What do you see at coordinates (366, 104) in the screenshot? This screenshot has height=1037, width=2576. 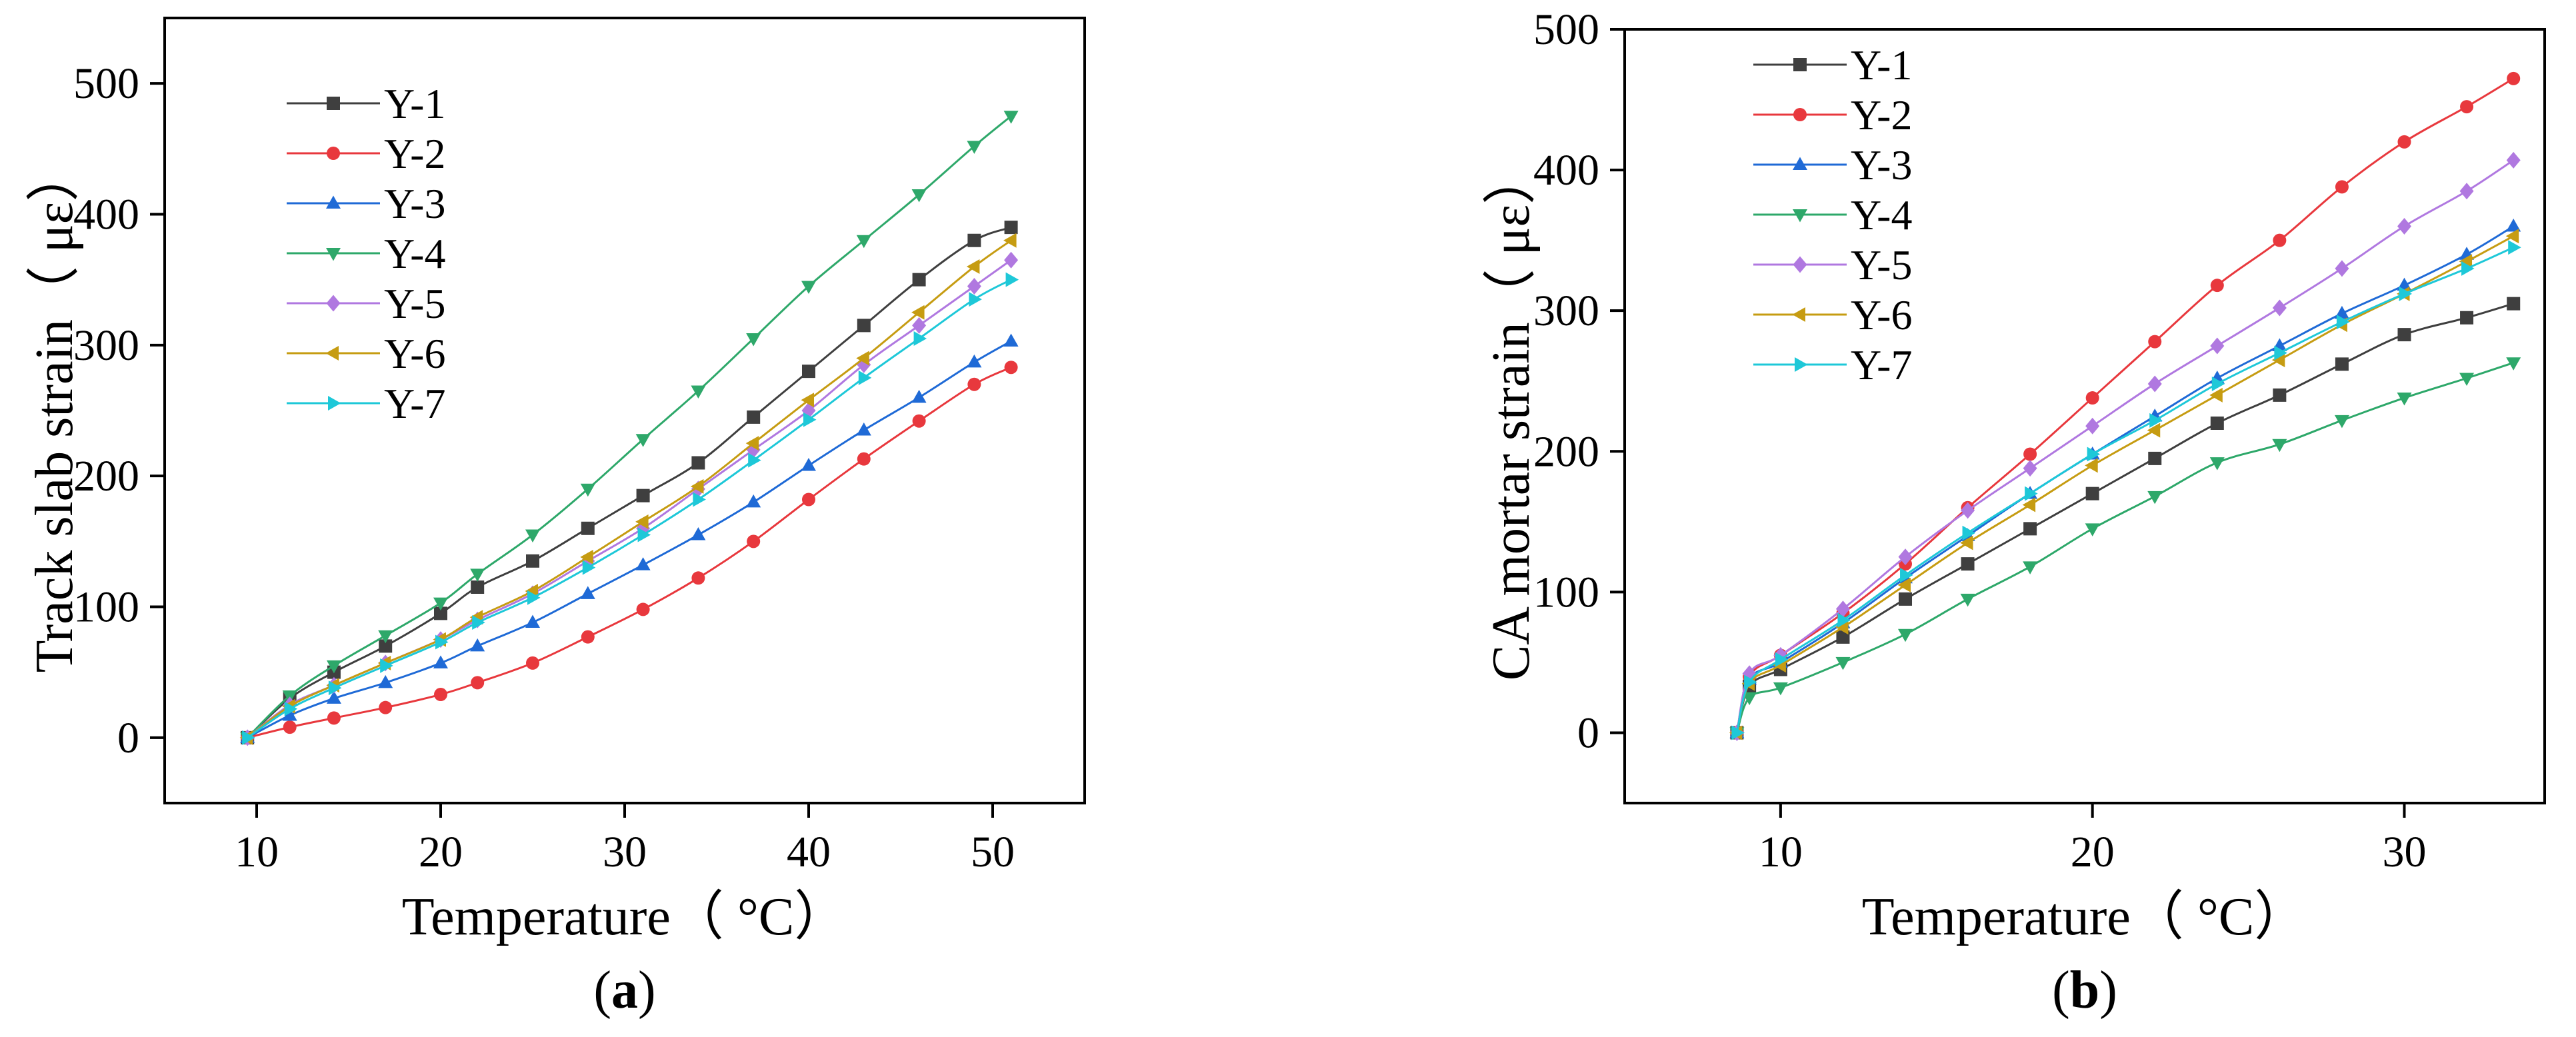 I see `legend-item-Y-1-a: Y-1` at bounding box center [366, 104].